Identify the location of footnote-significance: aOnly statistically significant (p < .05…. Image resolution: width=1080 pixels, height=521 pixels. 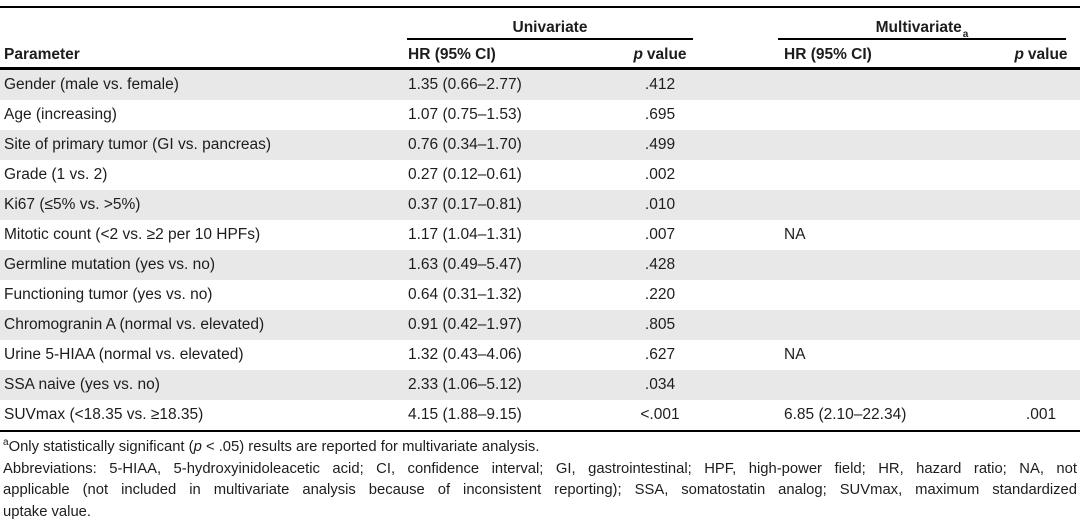
(540, 448).